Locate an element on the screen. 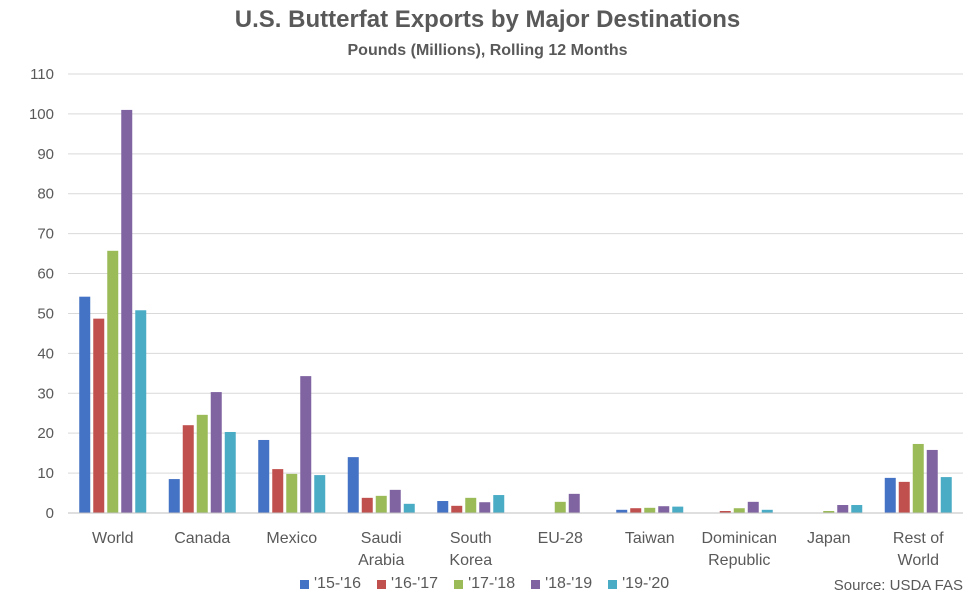 The width and height of the screenshot is (975, 601). legend-item: '16-'17 is located at coordinates (407, 584).